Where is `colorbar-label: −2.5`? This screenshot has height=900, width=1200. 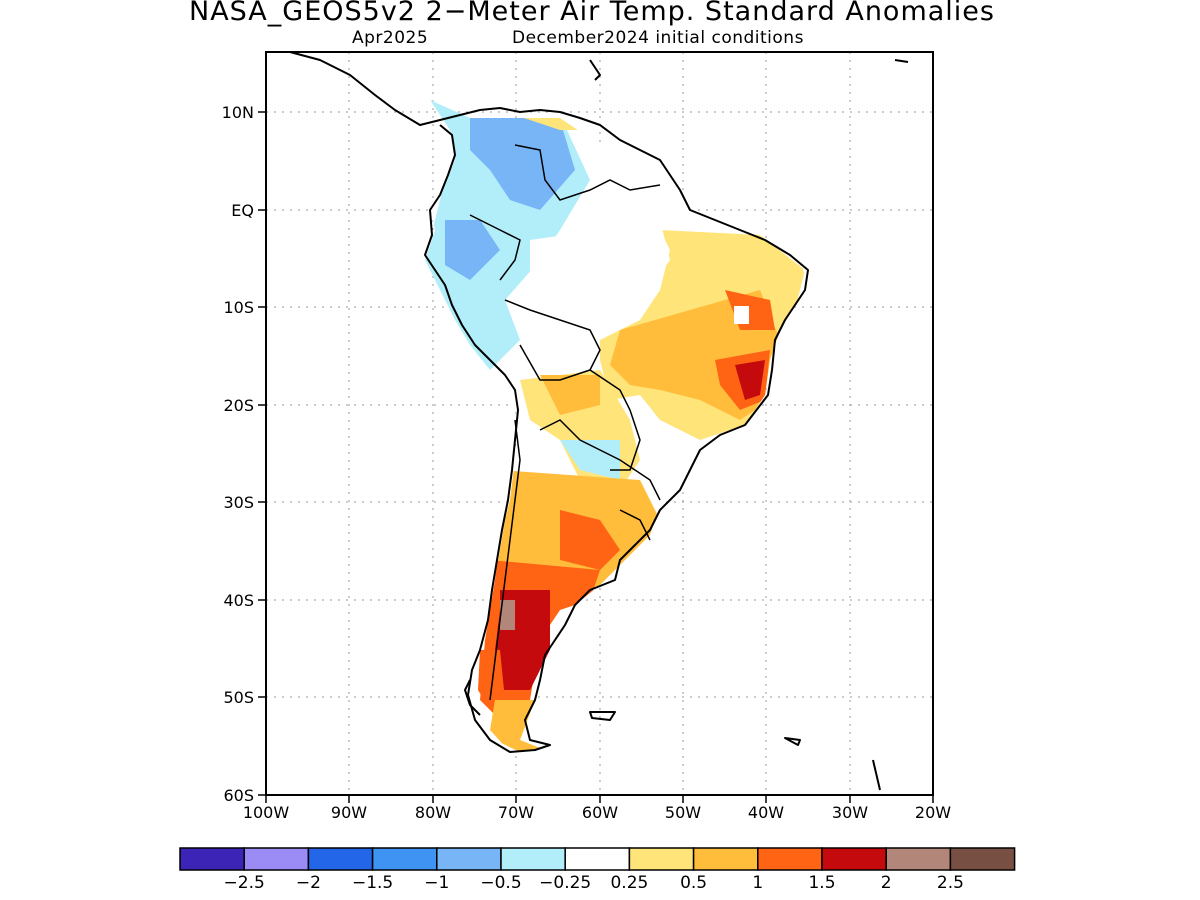 colorbar-label: −2.5 is located at coordinates (244, 883).